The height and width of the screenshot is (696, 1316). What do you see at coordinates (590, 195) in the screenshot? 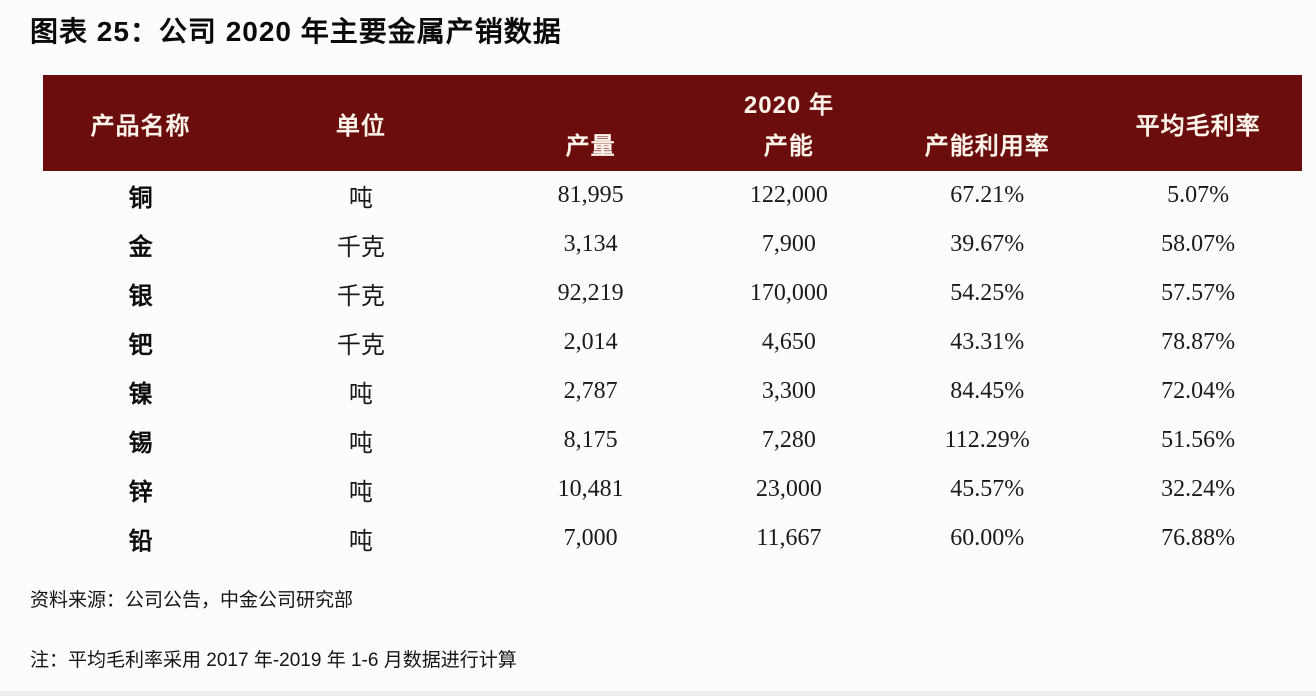
I see `cell-output: 81,995` at bounding box center [590, 195].